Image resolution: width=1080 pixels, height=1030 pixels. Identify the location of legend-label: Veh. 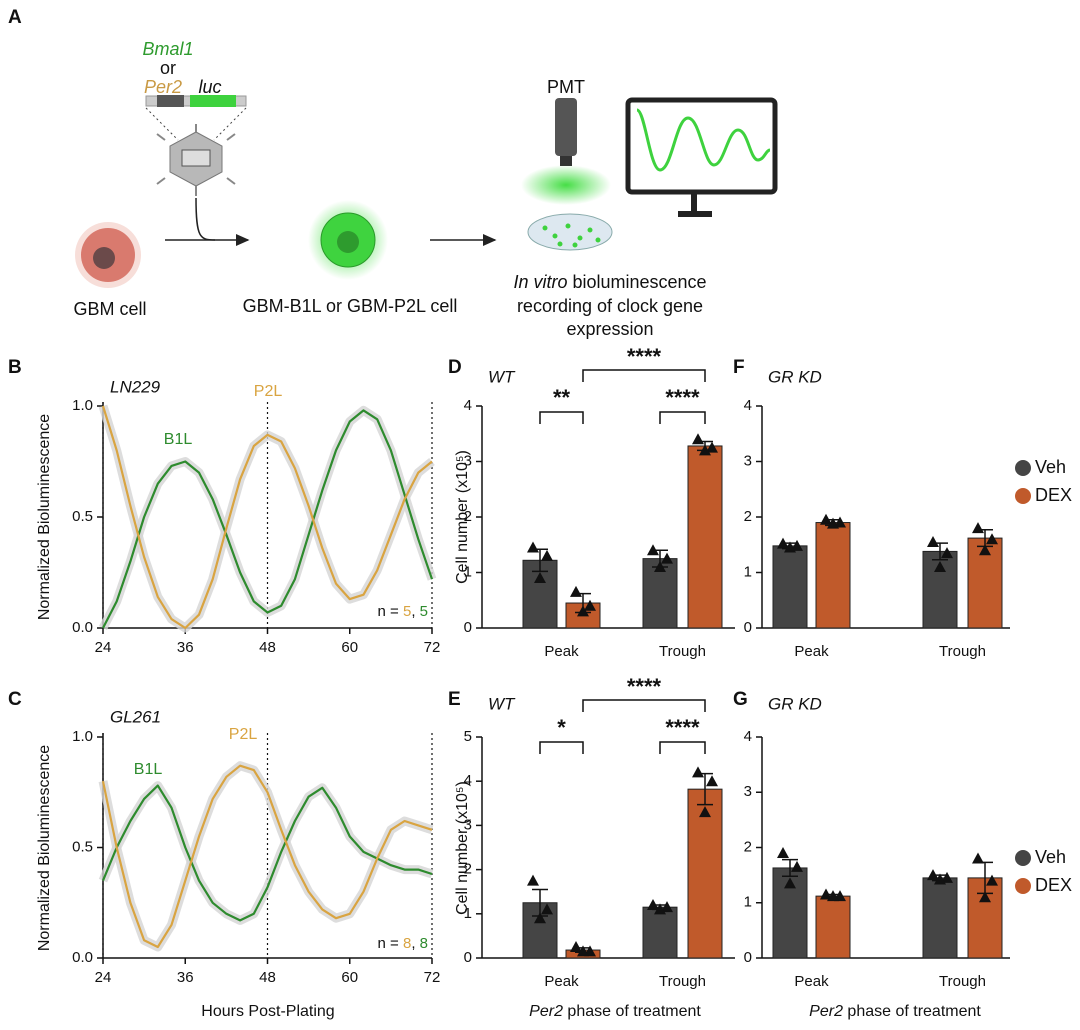
(1050, 857).